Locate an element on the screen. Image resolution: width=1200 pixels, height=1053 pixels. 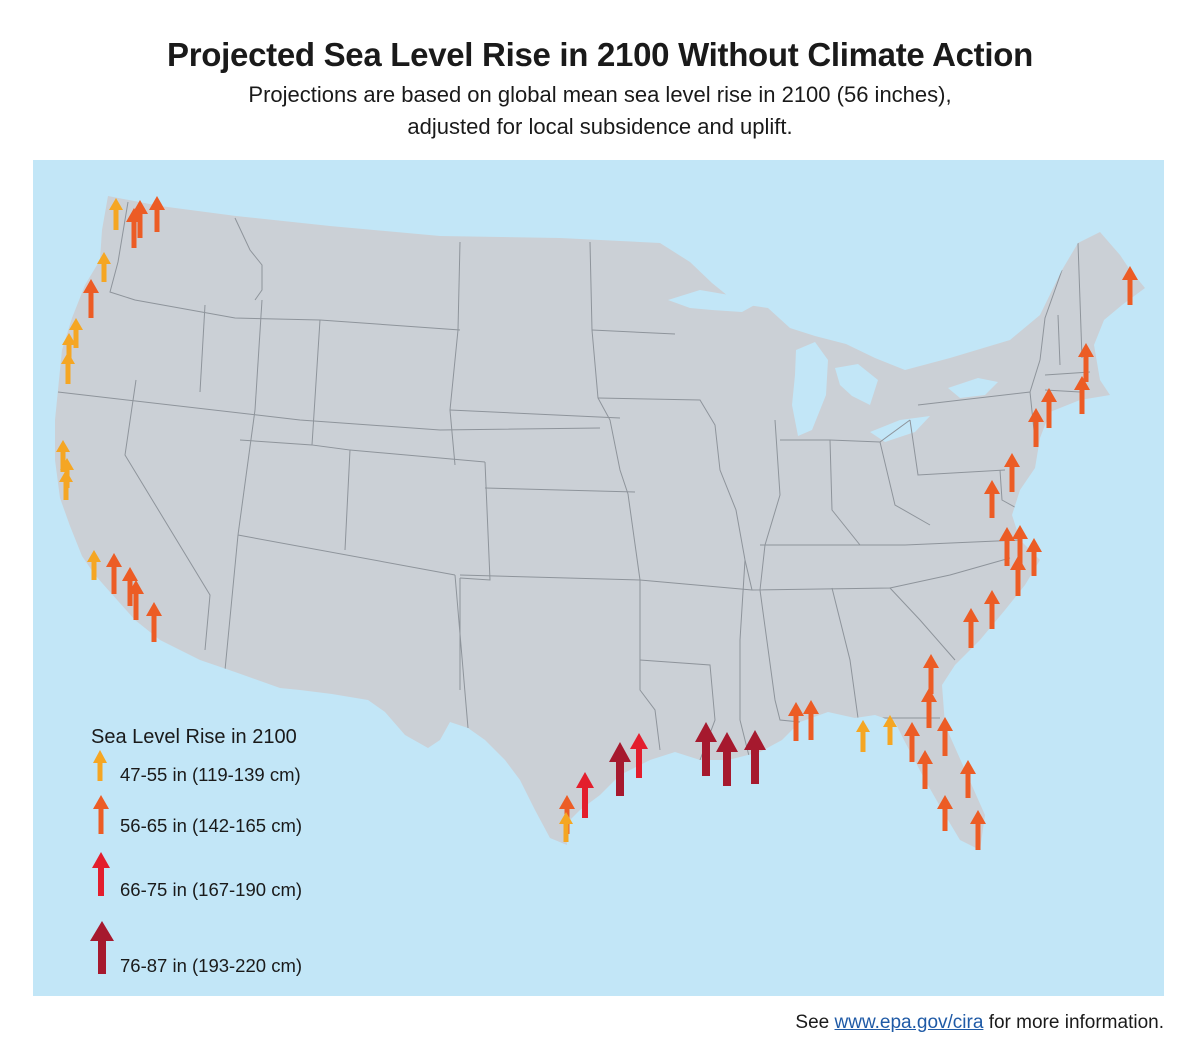
legend-swatch-c4 is located at coordinates (102, 947).